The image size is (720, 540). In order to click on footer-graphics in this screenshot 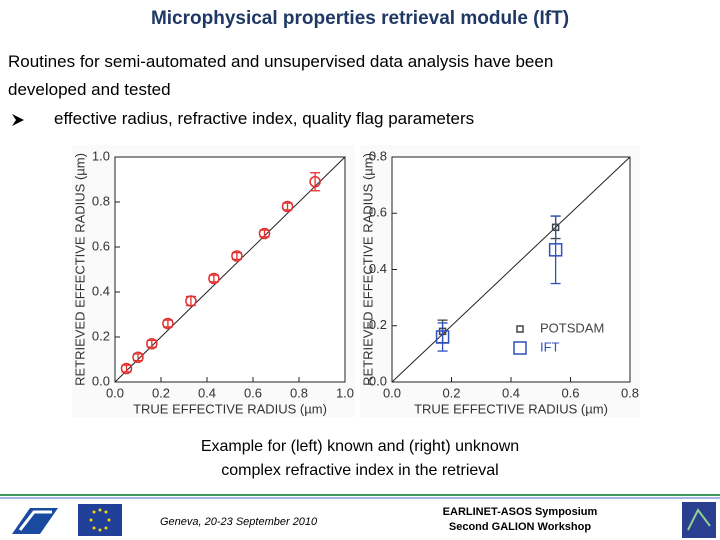, I will do `click(360, 516)`.